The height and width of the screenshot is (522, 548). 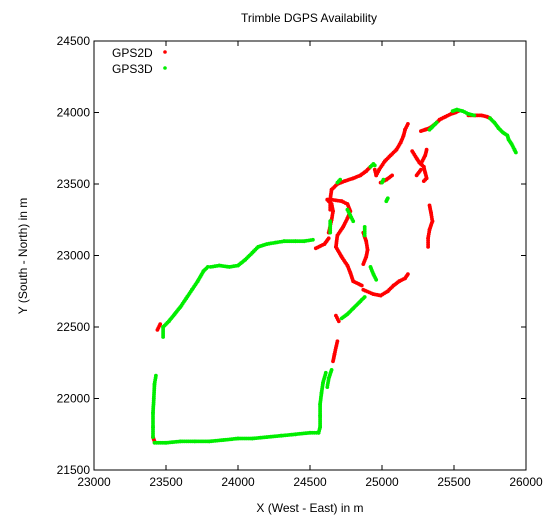 I want to click on legend-marker-gps3d, so click(x=165, y=68).